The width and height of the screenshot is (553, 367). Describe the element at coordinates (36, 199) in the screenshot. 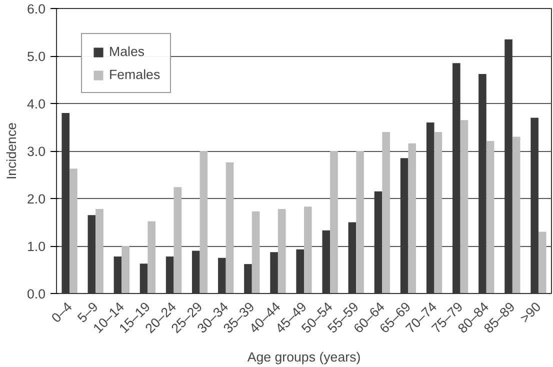

I see `y-tick-label: 2.0` at that location.